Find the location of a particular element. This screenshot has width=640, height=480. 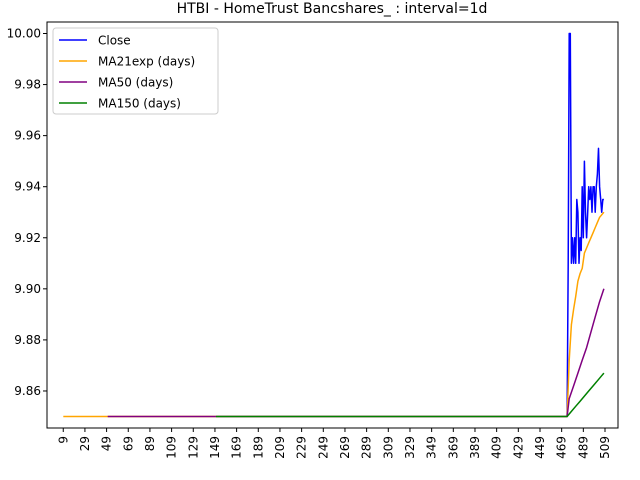

legend-label: Close is located at coordinates (114, 41).